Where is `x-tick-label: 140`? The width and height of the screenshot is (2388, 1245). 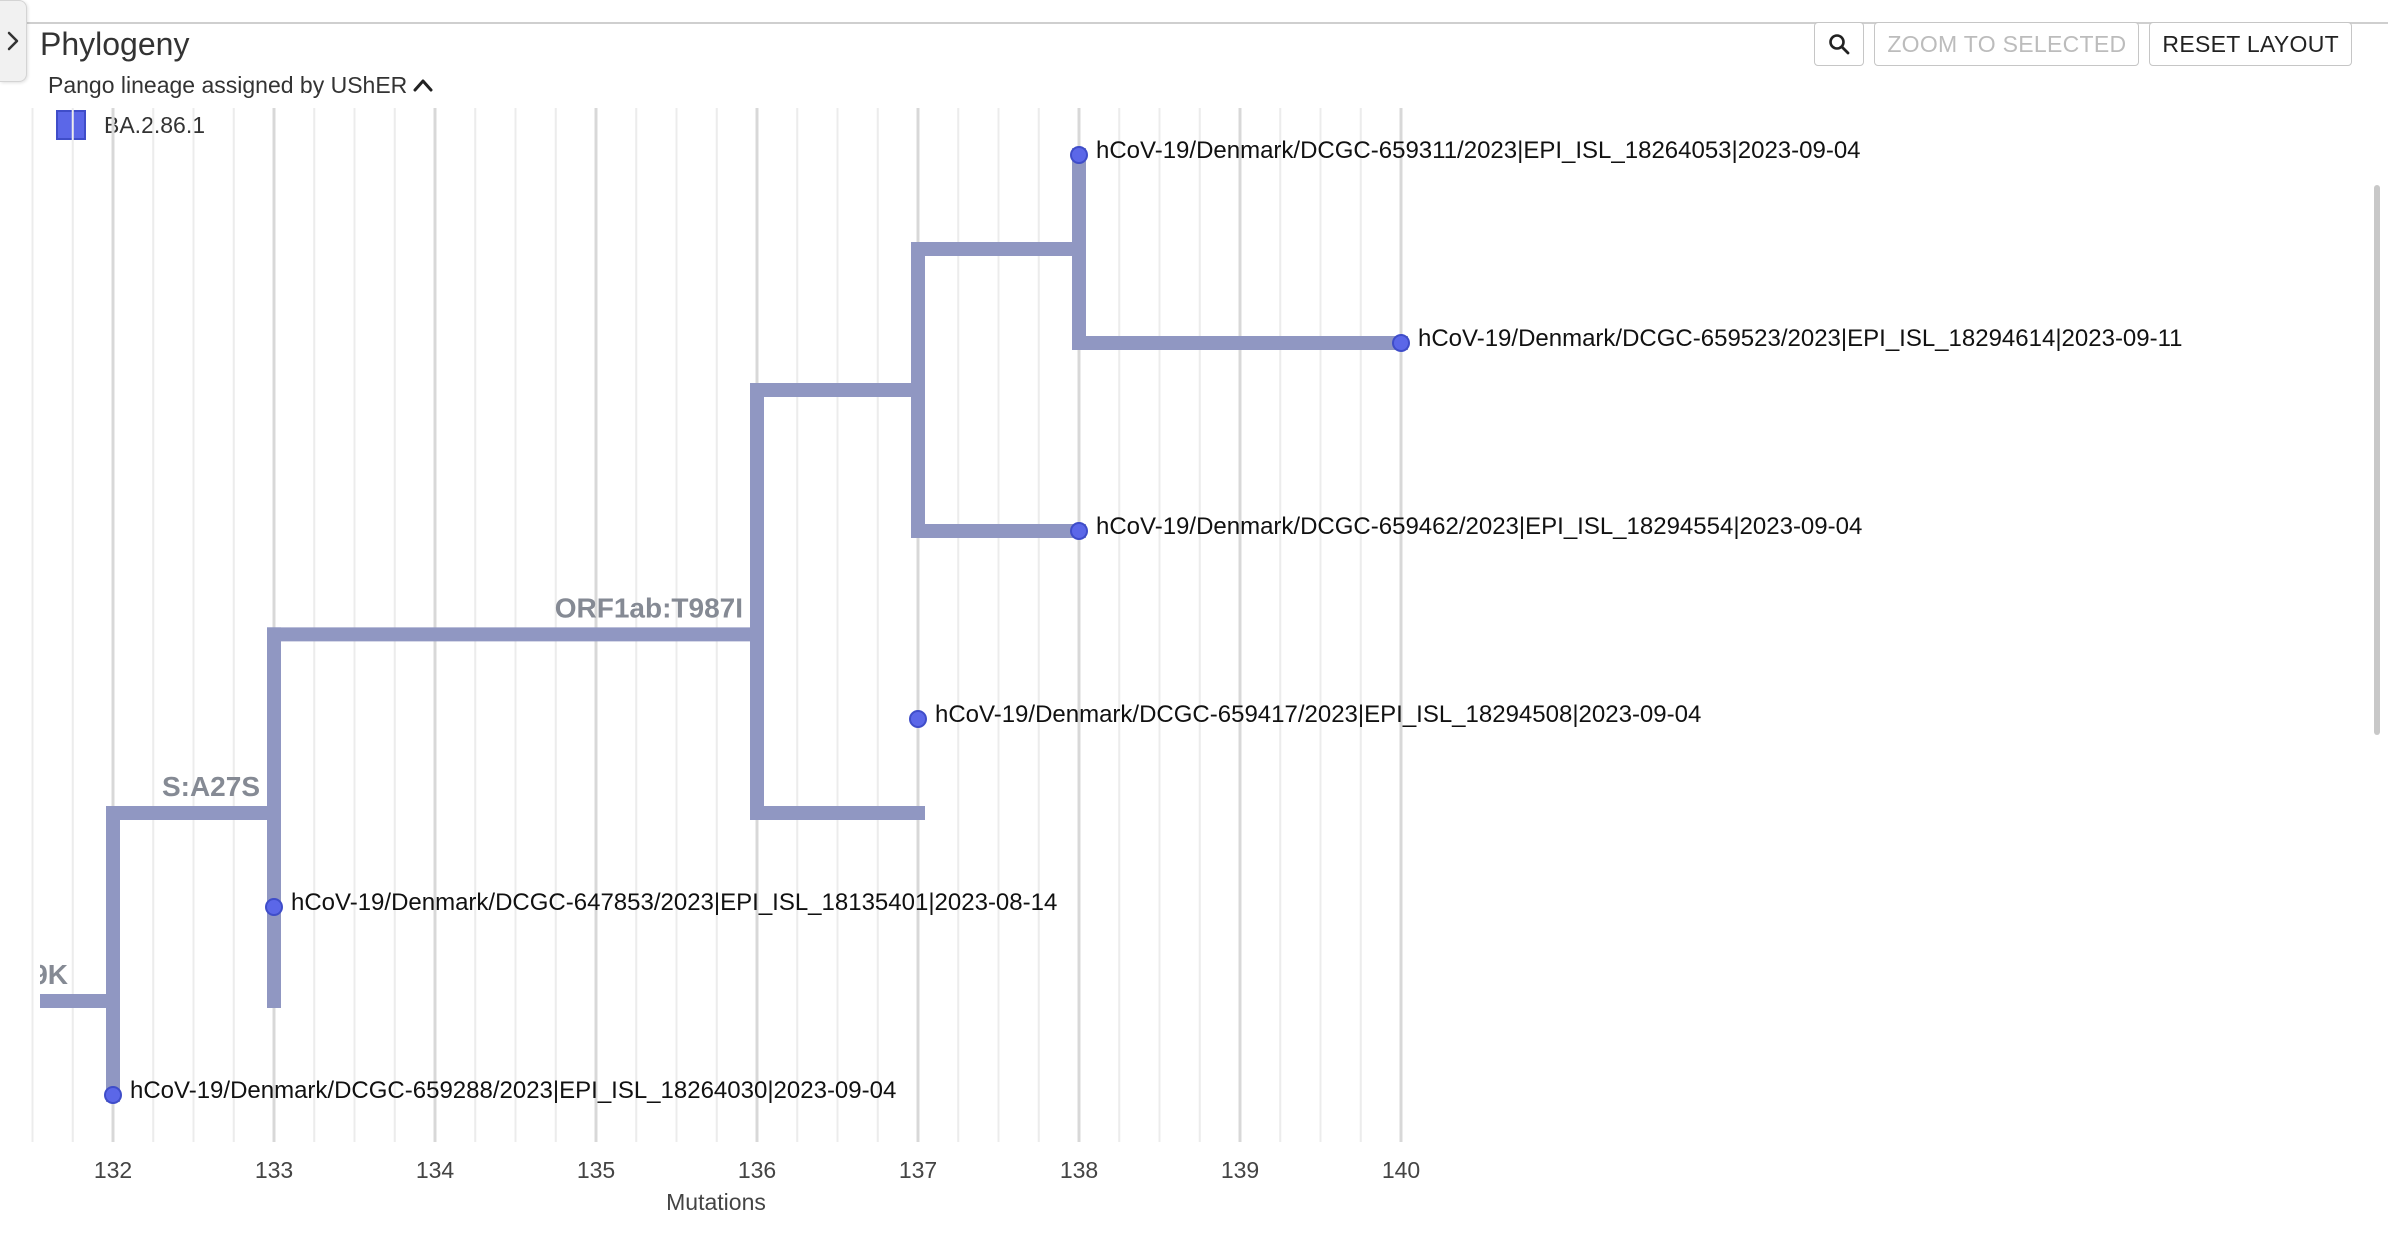
x-tick-label: 140 is located at coordinates (1401, 1170).